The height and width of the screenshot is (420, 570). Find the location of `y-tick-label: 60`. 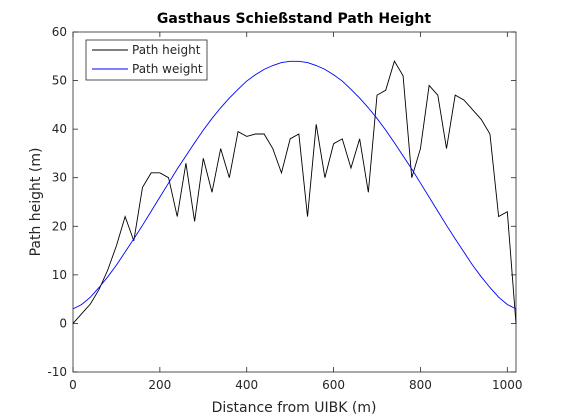

y-tick-label: 60 is located at coordinates (59, 32).